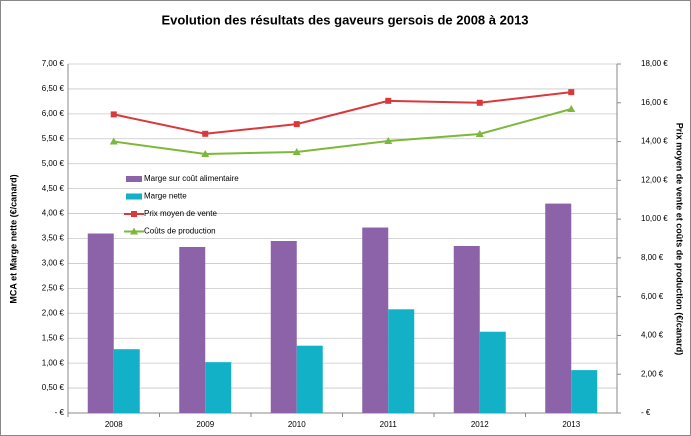 This screenshot has height=436, width=691. Describe the element at coordinates (652, 296) in the screenshot. I see `y2-tick-label: 6,00 €` at that location.